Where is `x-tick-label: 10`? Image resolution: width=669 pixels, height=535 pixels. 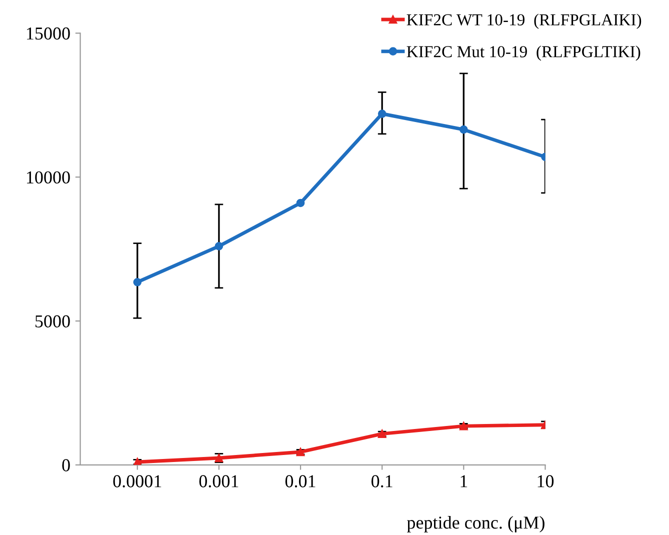
x-tick-label: 10 is located at coordinates (546, 481).